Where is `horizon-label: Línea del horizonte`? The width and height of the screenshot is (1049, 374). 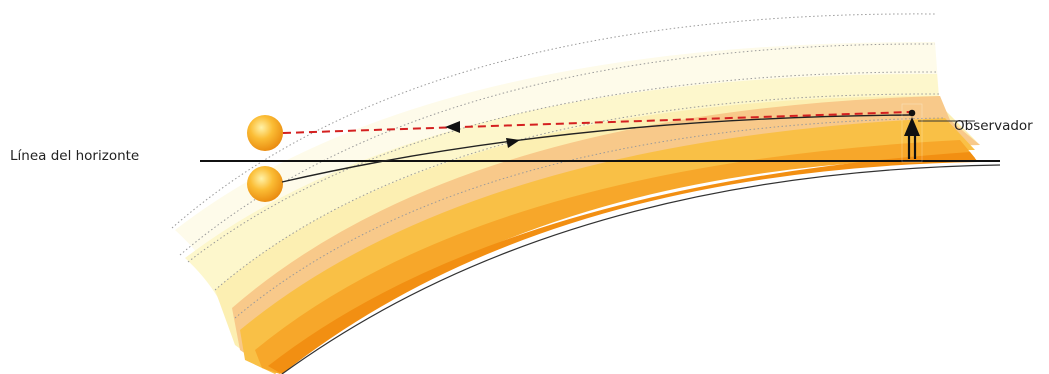
horizon-label: Línea del horizonte is located at coordinates (75, 156).